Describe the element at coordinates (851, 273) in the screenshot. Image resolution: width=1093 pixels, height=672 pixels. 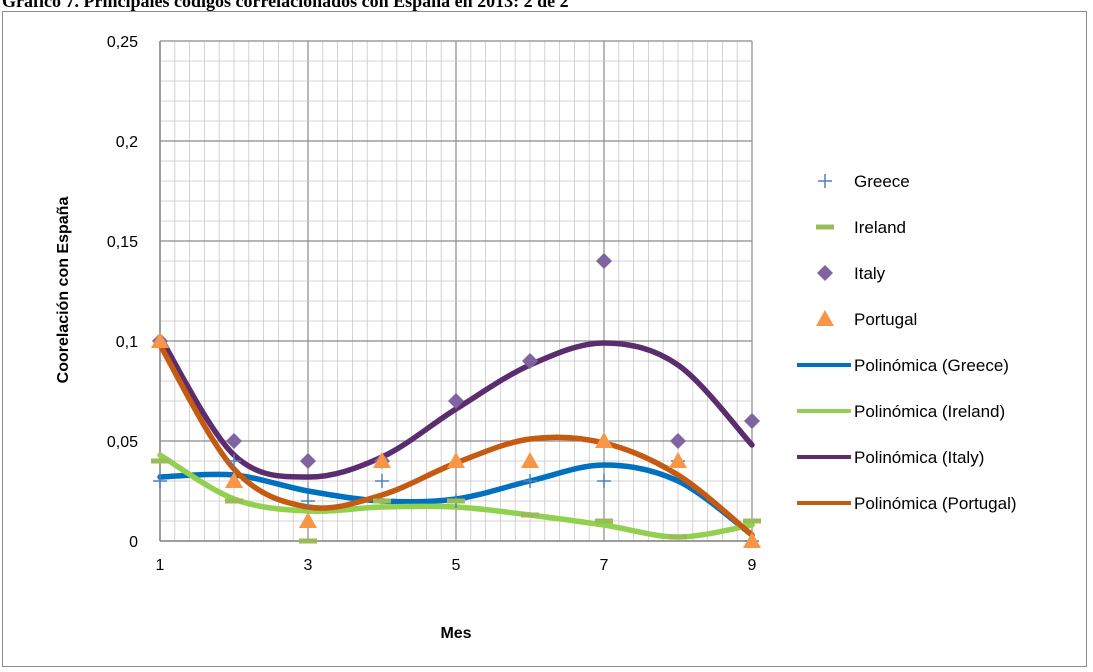
I see `legend-entry-italy: Italy` at that location.